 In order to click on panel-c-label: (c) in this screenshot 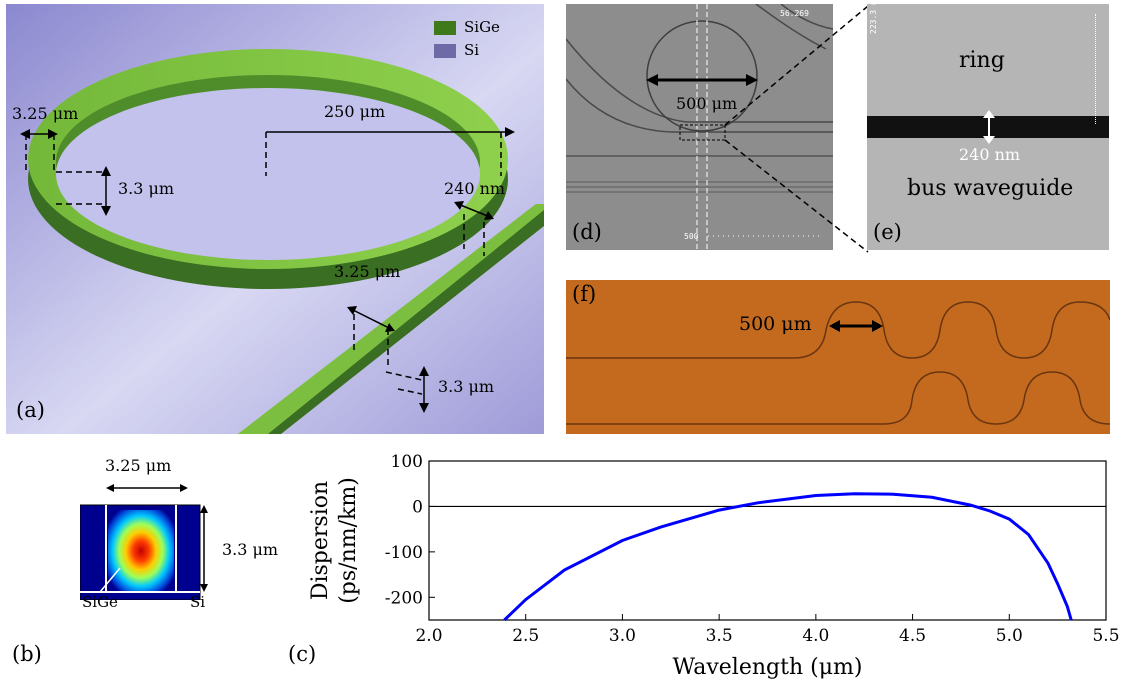, I will do `click(302, 654)`.